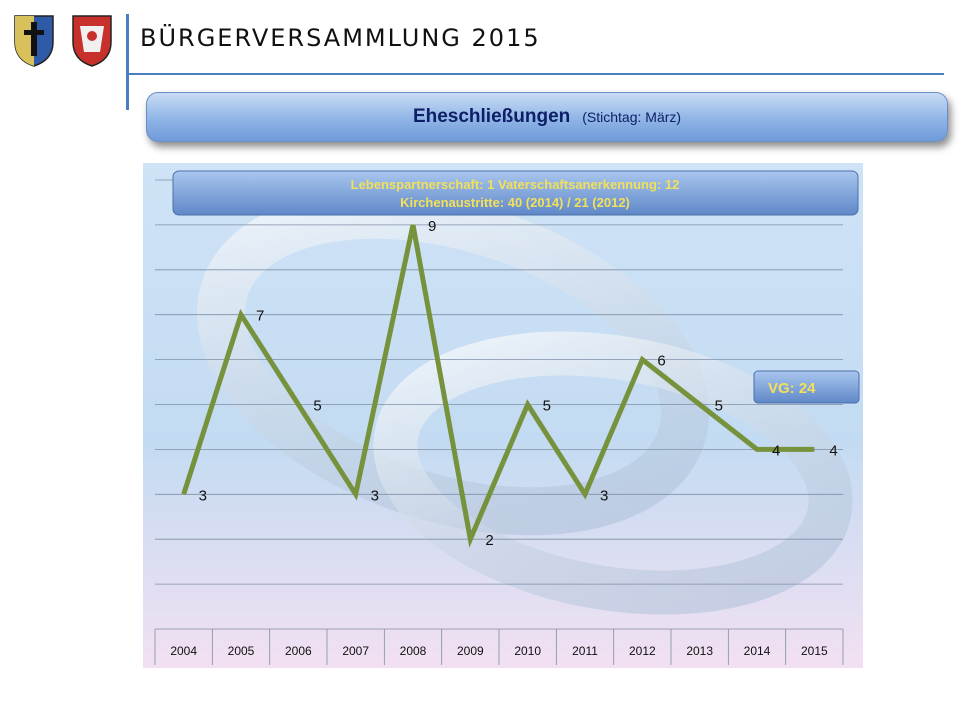  What do you see at coordinates (661, 361) in the screenshot?
I see `data-label: 6` at bounding box center [661, 361].